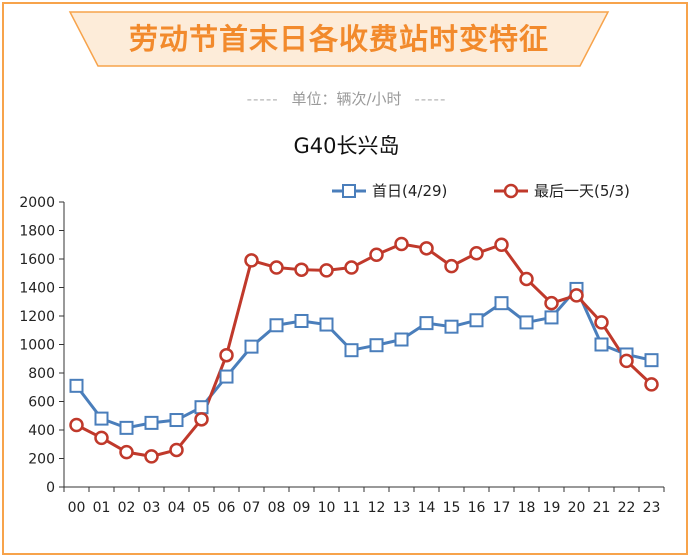 Image resolution: width=693 pixels, height=560 pixels. I want to click on x-tick-label: 23, so click(652, 508).